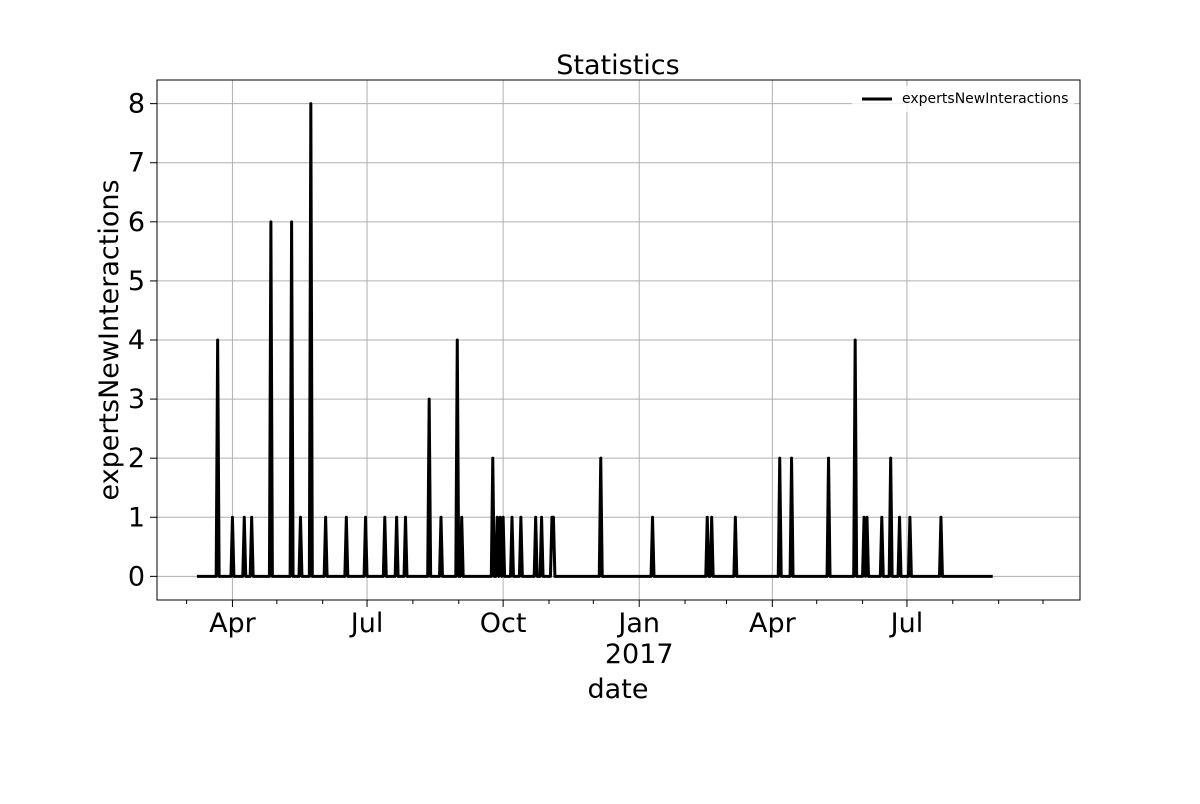 Image resolution: width=1200 pixels, height=804 pixels. I want to click on y-tick-label: 1, so click(136, 517).